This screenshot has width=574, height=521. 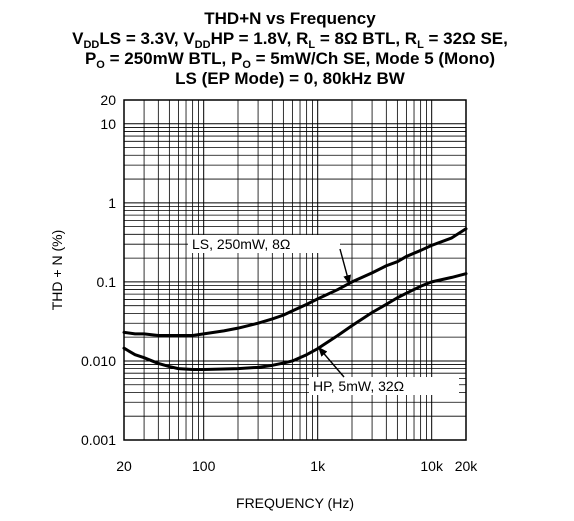 What do you see at coordinates (260, 38) in the screenshot?
I see `subtitle-segment: HP = 1.8V, R` at bounding box center [260, 38].